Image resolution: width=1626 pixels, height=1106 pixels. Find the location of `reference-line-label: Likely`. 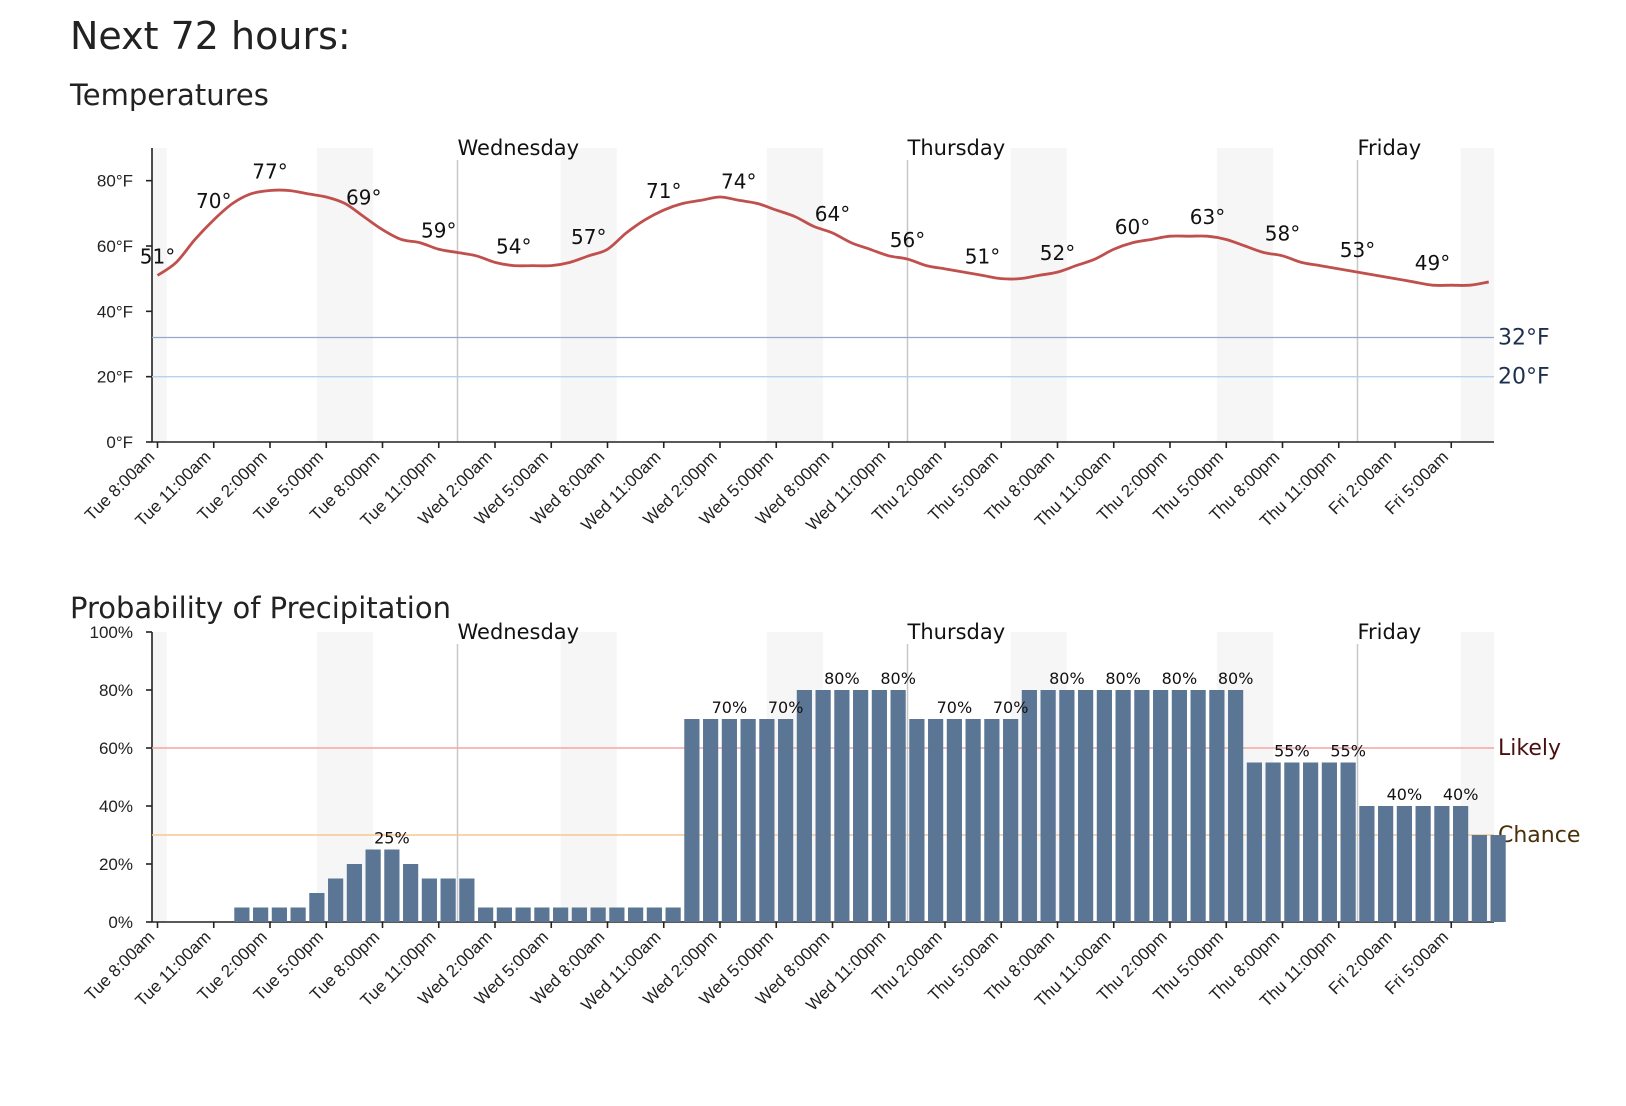

reference-line-label: Likely is located at coordinates (1529, 748).